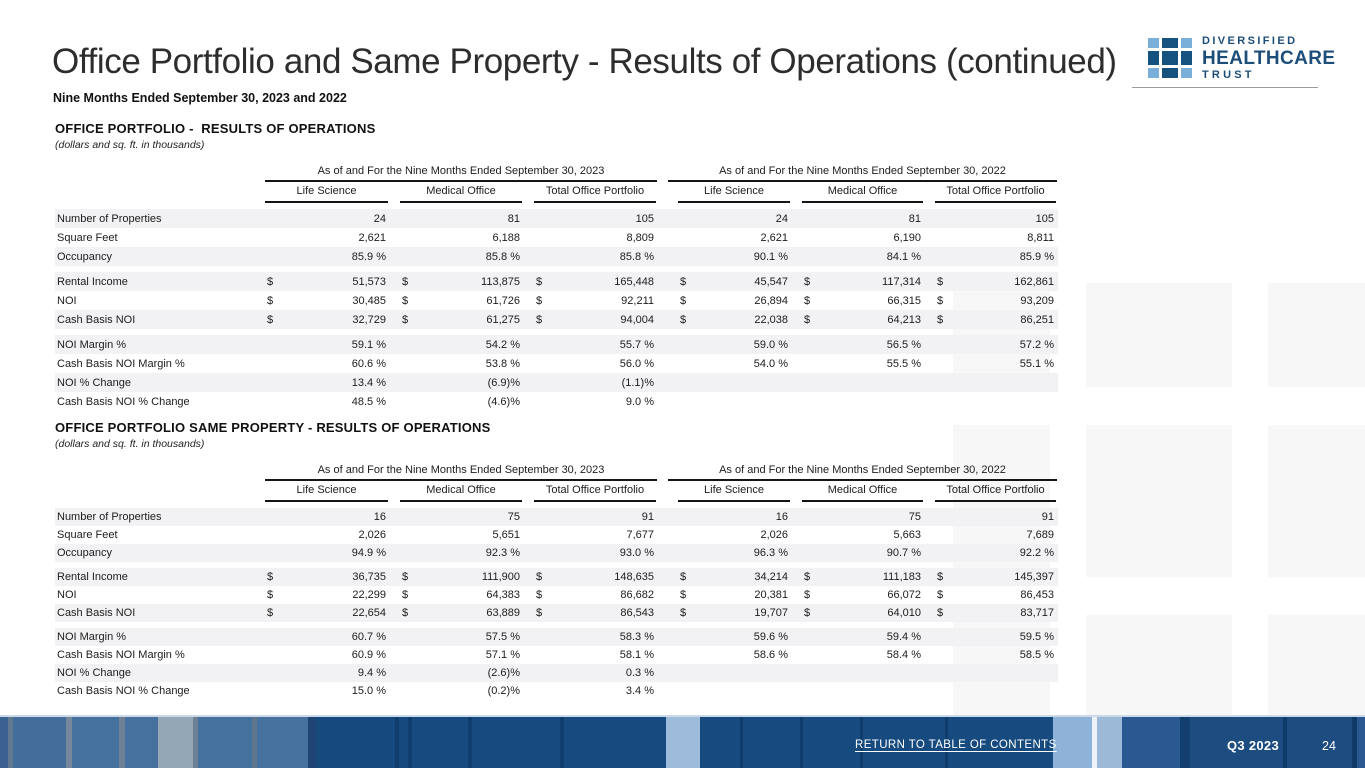  What do you see at coordinates (322, 219) in the screenshot?
I see `table-cell: 24` at bounding box center [322, 219].